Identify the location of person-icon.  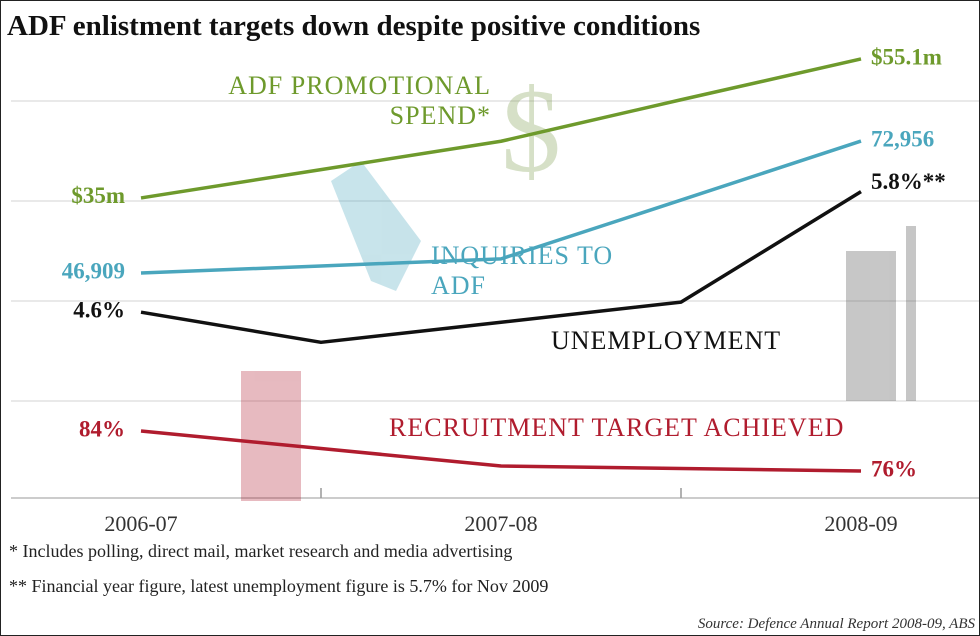
(871, 326).